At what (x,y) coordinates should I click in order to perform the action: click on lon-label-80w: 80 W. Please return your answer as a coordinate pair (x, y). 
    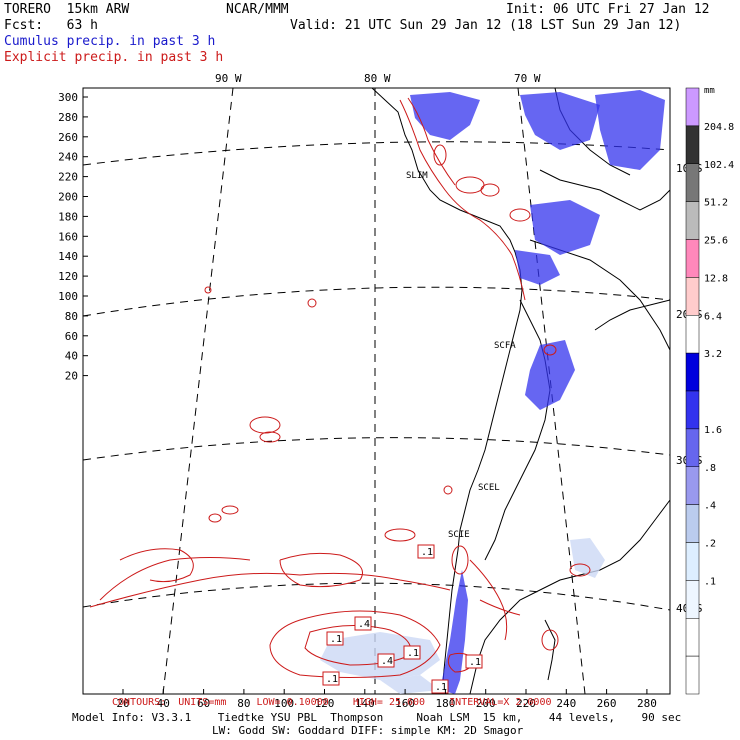
    Looking at the image, I should click on (377, 78).